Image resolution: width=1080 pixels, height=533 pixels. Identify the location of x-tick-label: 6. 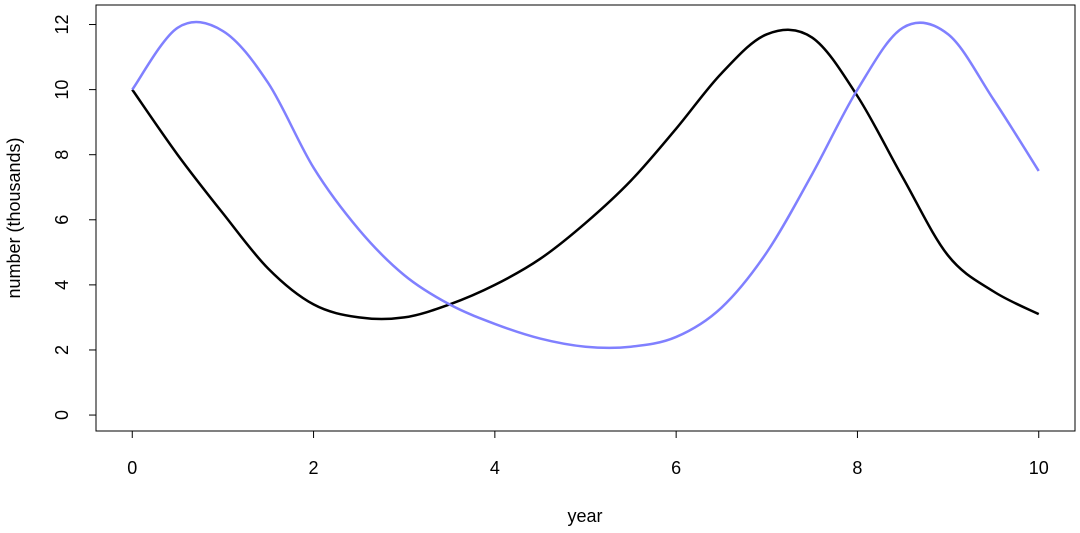
(676, 468).